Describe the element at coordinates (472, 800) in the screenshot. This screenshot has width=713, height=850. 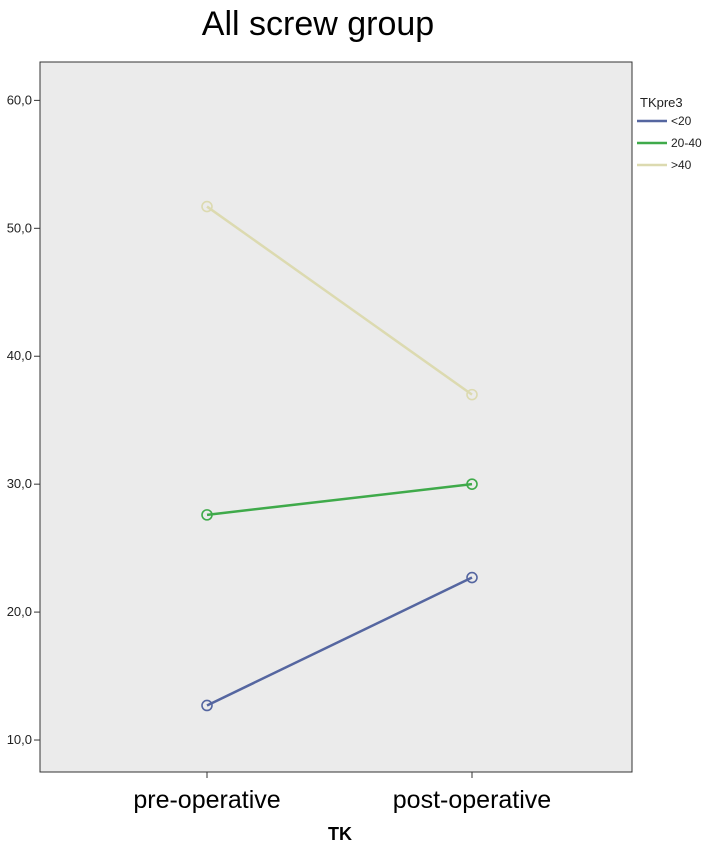
I see `x-category-label: post-operative` at that location.